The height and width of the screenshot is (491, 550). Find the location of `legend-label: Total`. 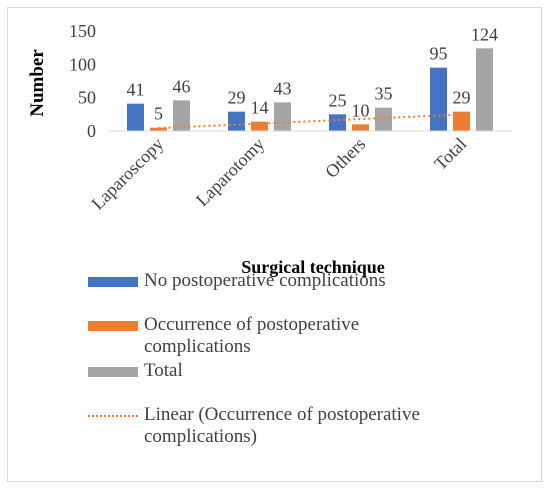

legend-label: Total is located at coordinates (163, 370).